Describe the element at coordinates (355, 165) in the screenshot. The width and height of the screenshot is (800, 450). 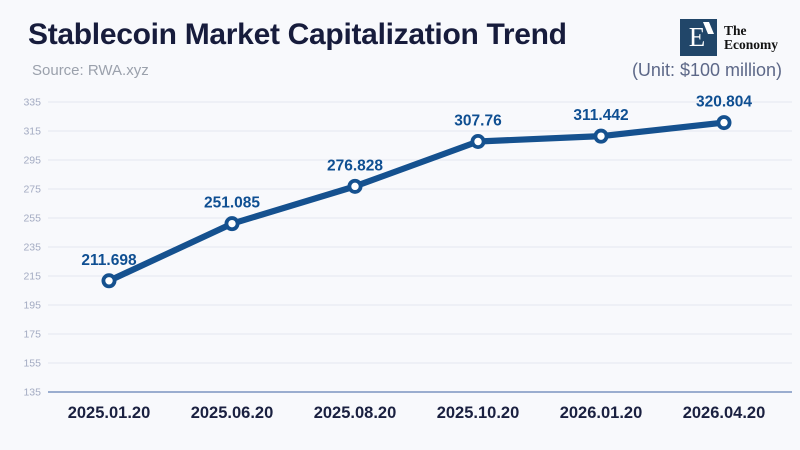
I see `data-point-label: 276.828` at that location.